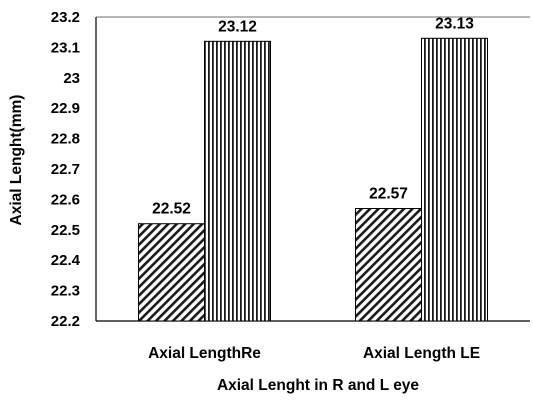 This screenshot has width=533, height=401. Describe the element at coordinates (65, 291) in the screenshot. I see `y-tick-label: 22.3` at that location.